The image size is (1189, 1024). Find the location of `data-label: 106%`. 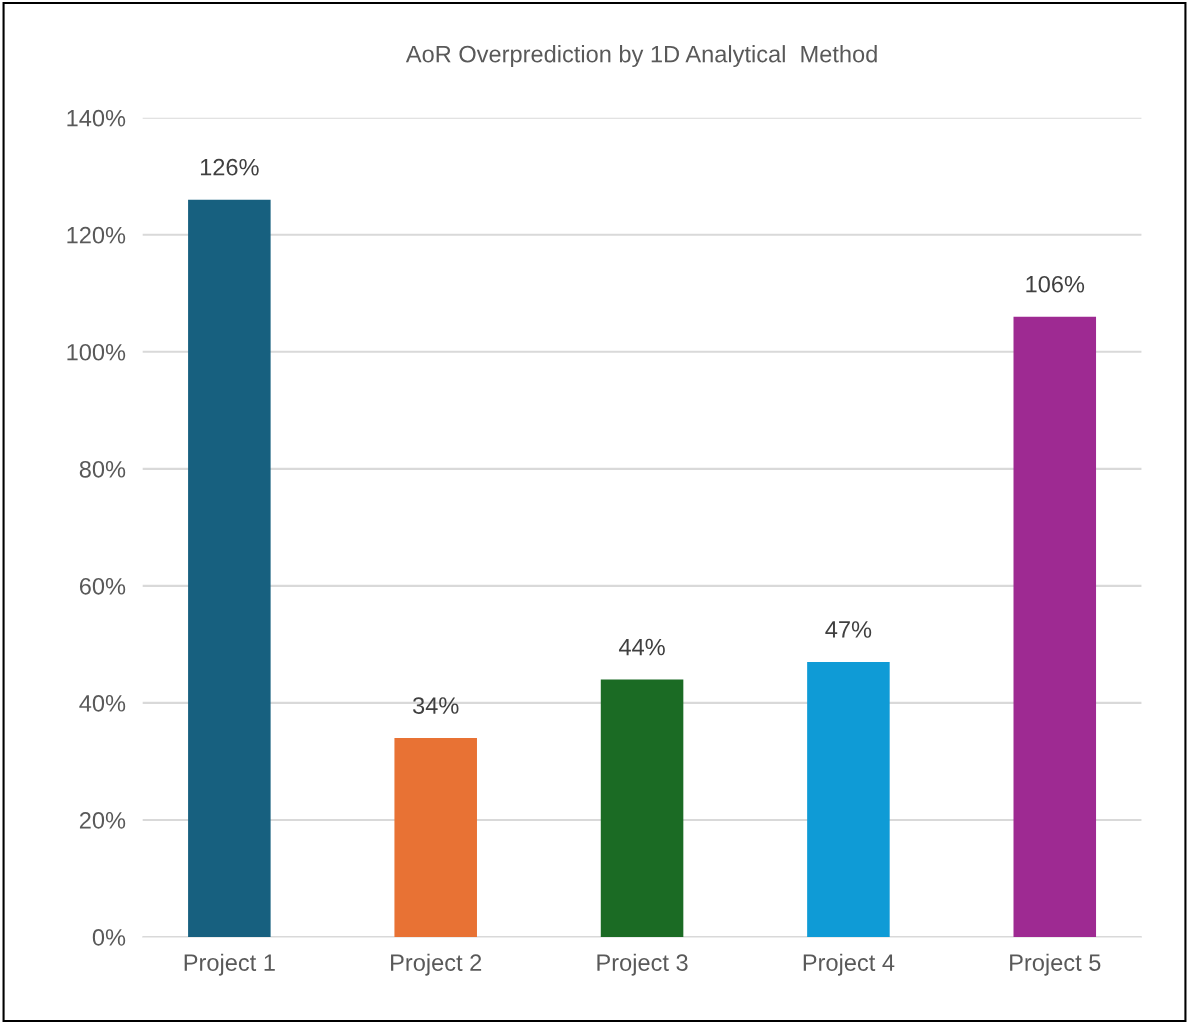

data-label: 106% is located at coordinates (1055, 284).